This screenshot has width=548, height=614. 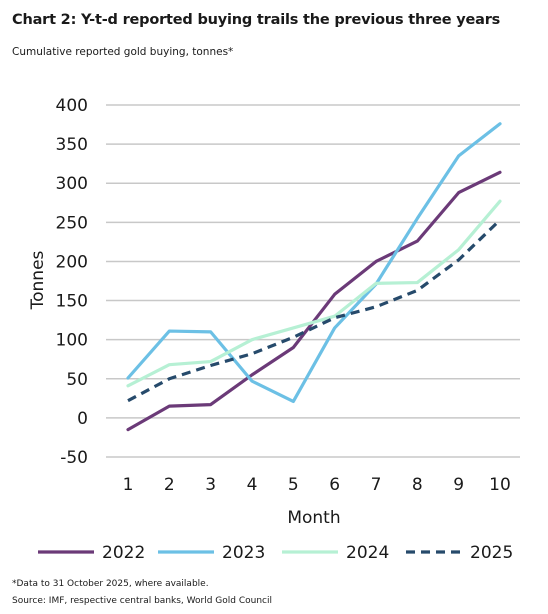 What do you see at coordinates (123, 52) in the screenshot?
I see `chart-subtitle: Cumulative reported gold buying, tonnes*` at bounding box center [123, 52].